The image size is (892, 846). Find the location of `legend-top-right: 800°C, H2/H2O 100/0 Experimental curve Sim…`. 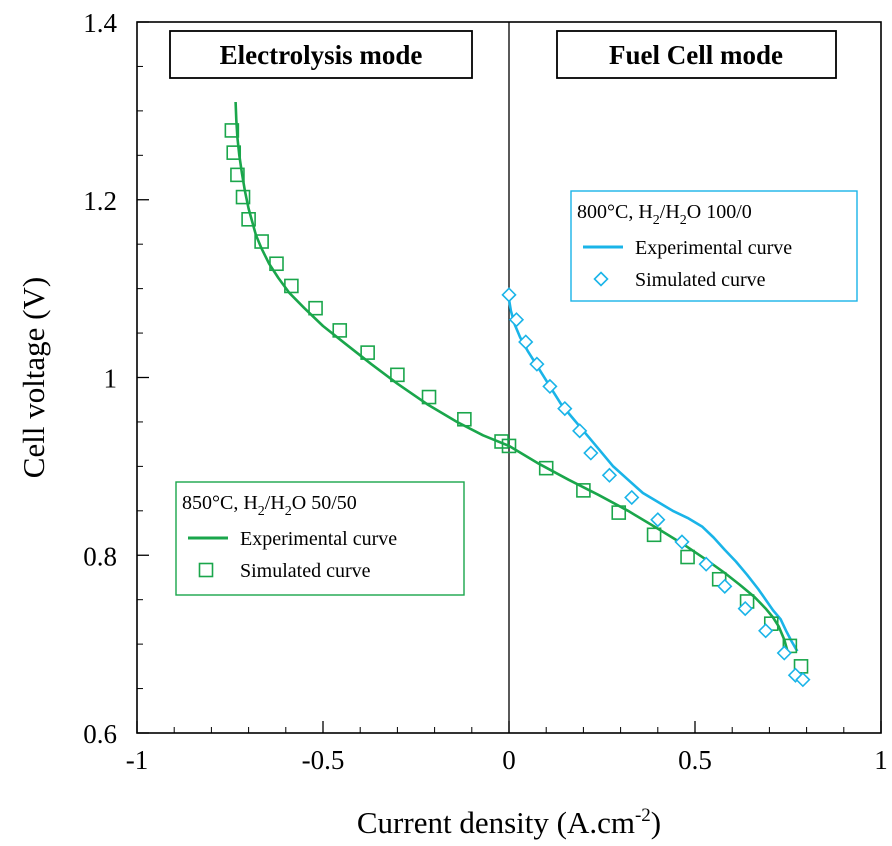

legend-top-right: 800°C, H2/H2O 100/0 Experimental curve Sim… is located at coordinates (714, 246).